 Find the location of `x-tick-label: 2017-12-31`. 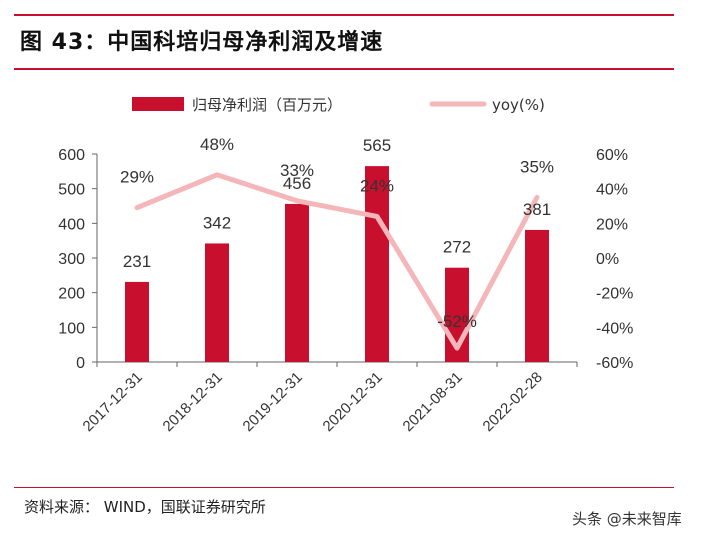

x-tick-label: 2017-12-31 is located at coordinates (113, 402).